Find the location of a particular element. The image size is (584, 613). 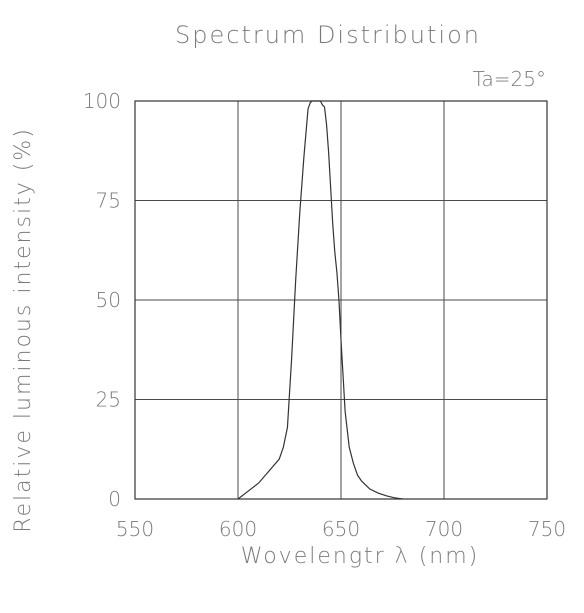

y-tick-label: 50 is located at coordinates (108, 300).